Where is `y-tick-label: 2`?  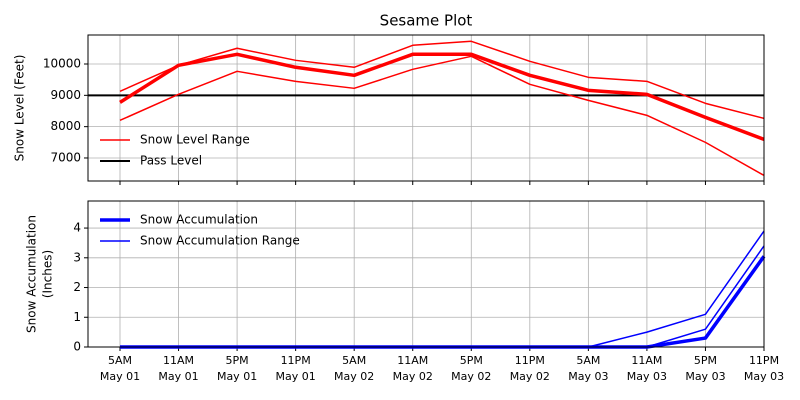 y-tick-label: 2 is located at coordinates (77, 287).